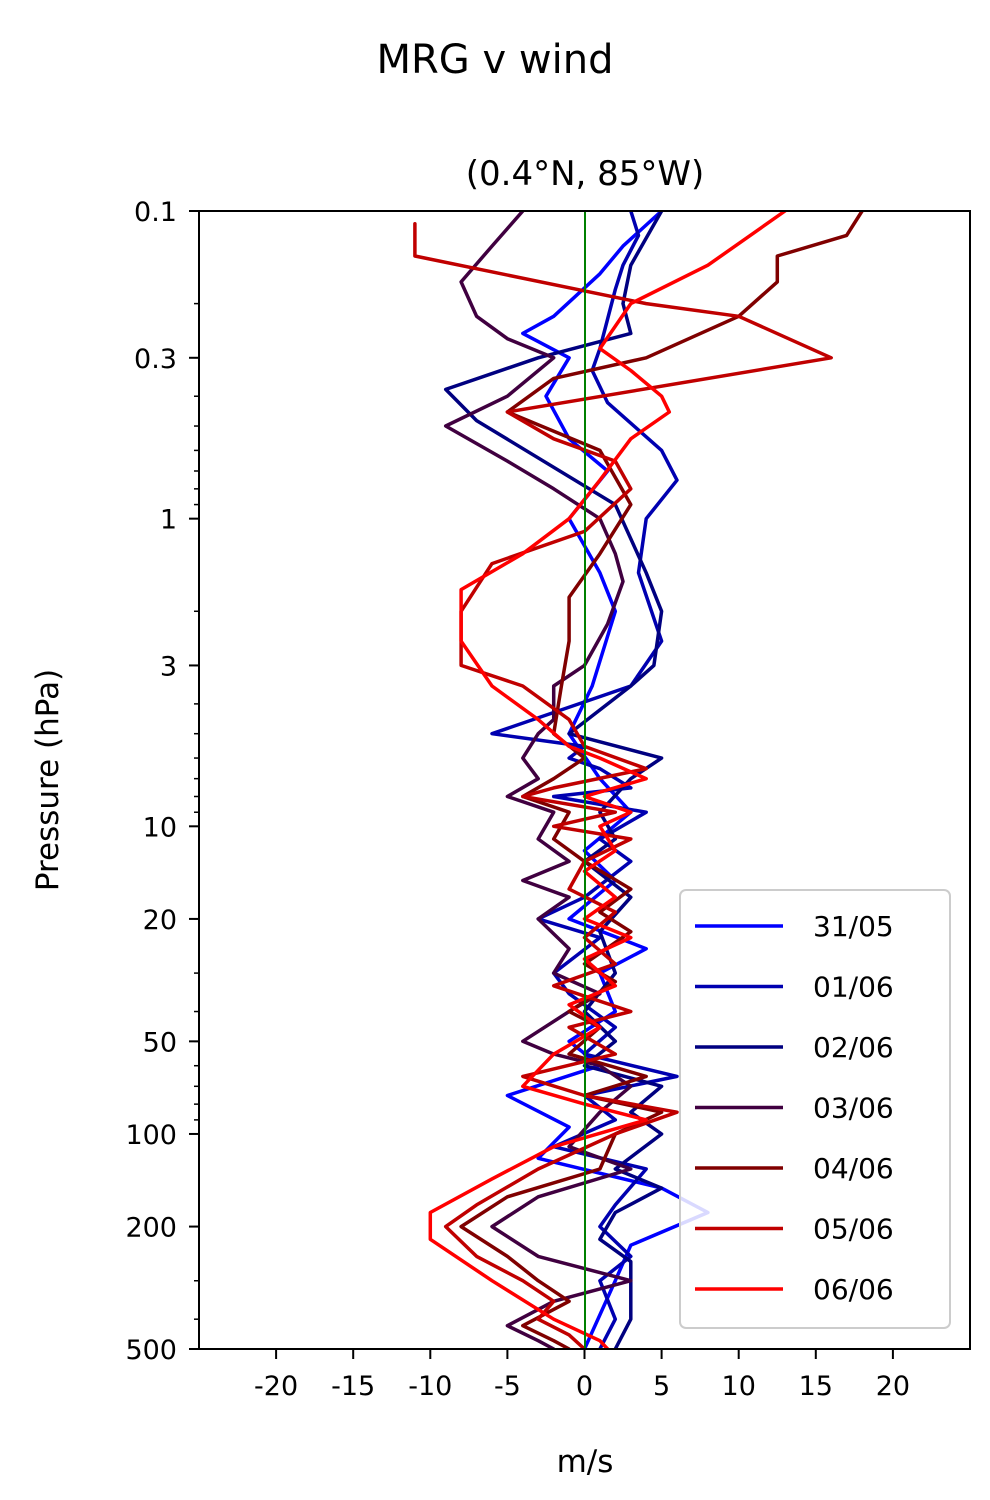 The image size is (990, 1500). I want to click on y-tick-label: 1, so click(168, 520).